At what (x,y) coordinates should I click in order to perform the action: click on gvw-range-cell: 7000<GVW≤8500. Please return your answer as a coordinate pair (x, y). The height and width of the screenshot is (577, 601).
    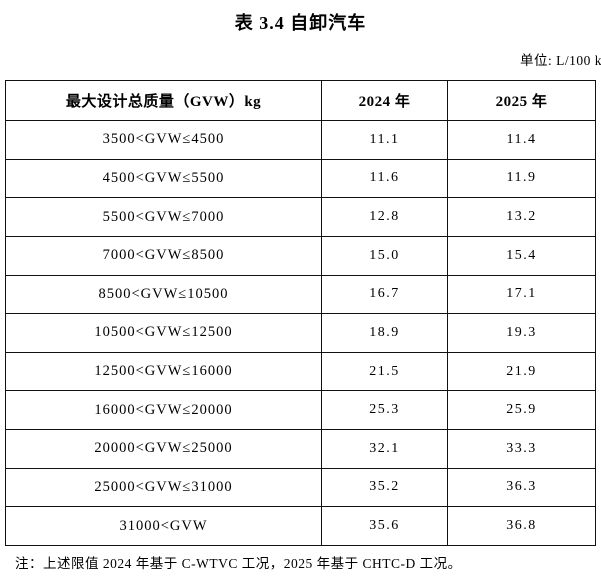
    Looking at the image, I should click on (163, 255).